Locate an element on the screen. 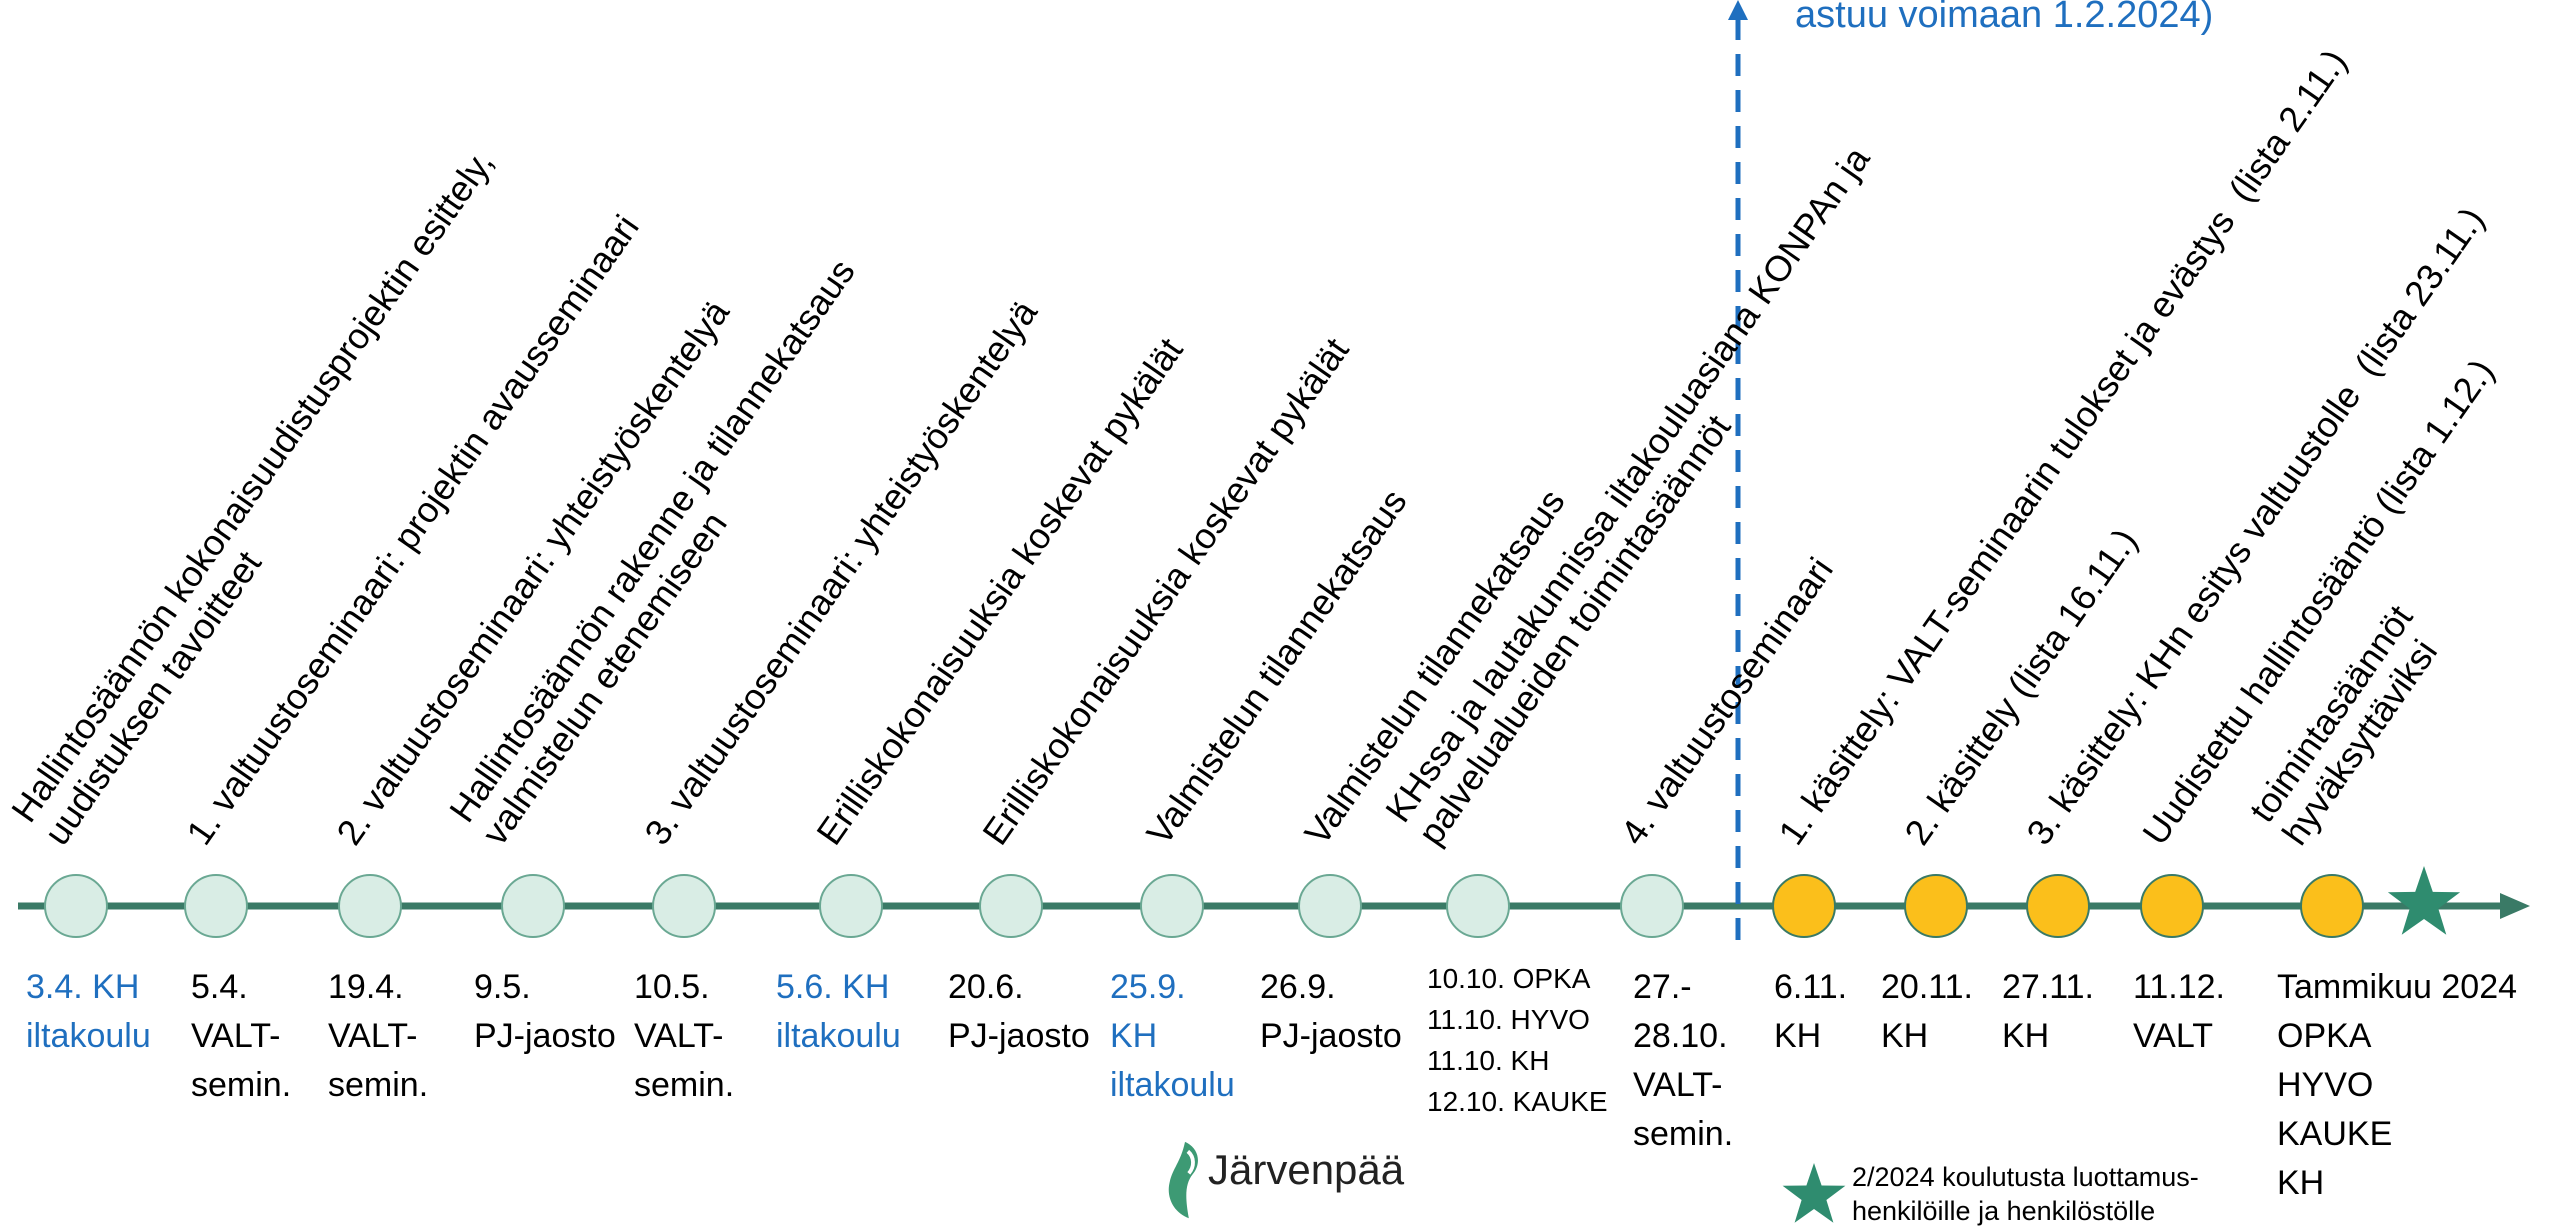  milestone-date: 9.5. PJ-jaosto is located at coordinates (545, 1011).